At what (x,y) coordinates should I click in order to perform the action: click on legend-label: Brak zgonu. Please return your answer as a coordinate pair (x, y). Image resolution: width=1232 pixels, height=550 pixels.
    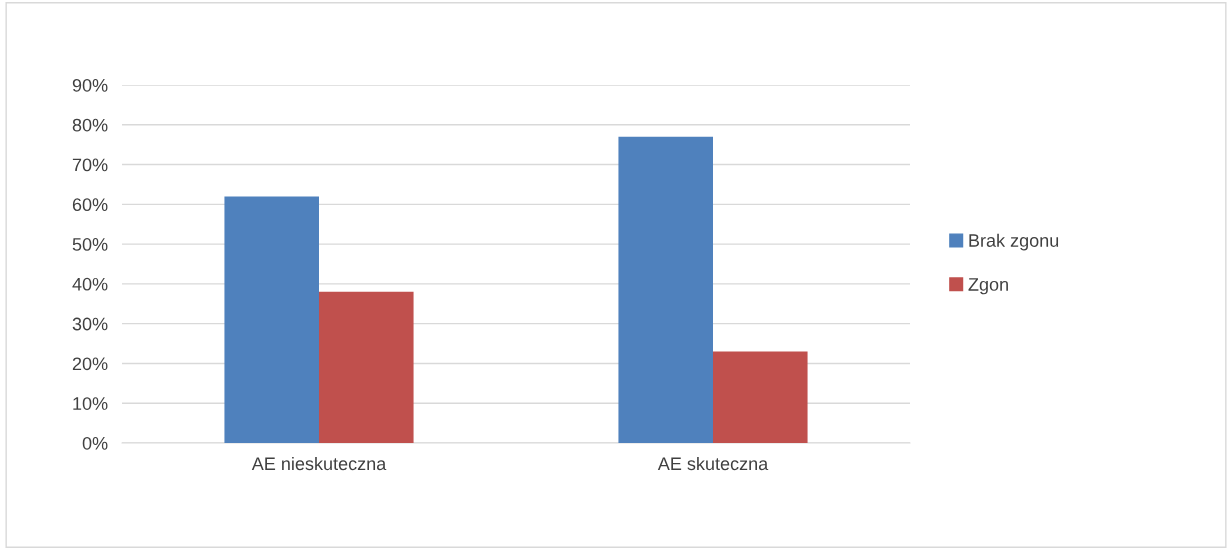
    Looking at the image, I should click on (1014, 242).